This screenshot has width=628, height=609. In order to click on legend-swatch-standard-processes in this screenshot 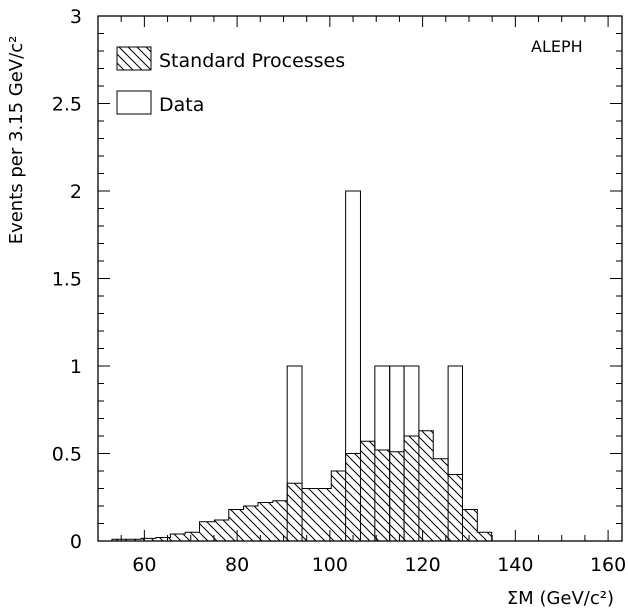, I will do `click(134, 58)`.